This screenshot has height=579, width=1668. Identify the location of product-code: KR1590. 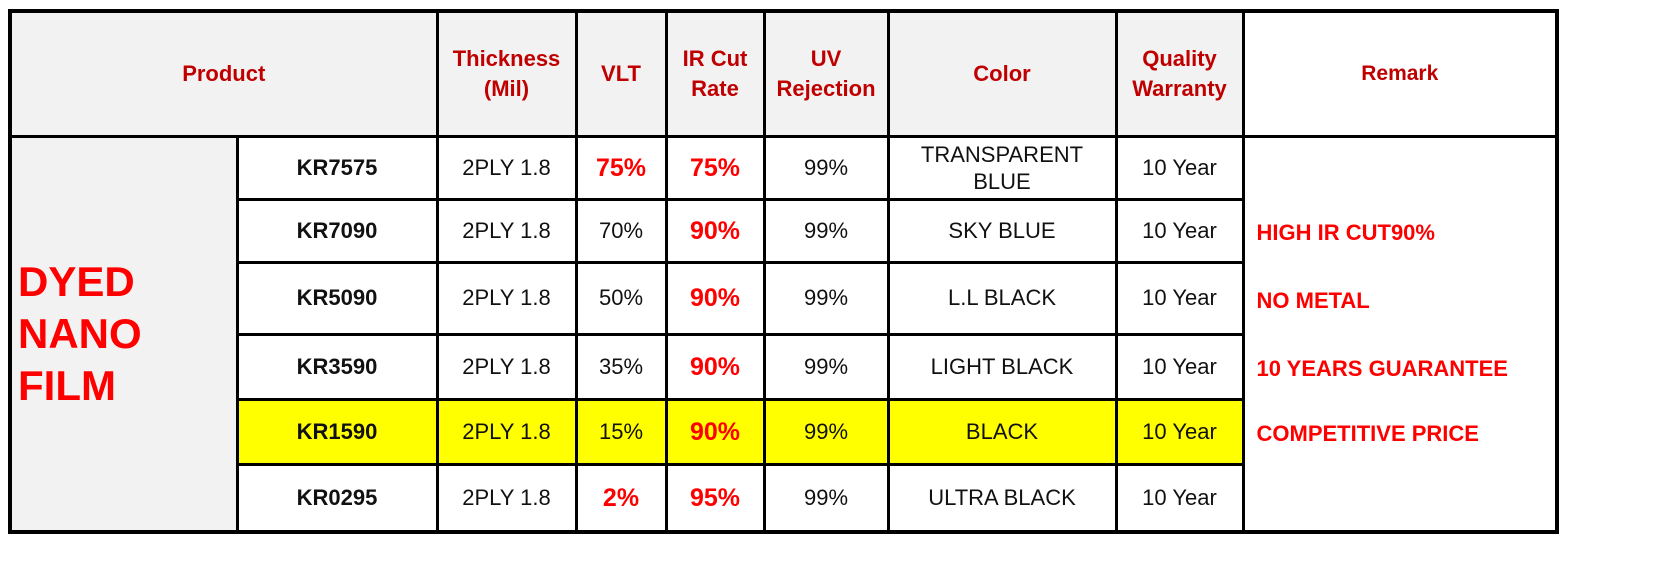
(337, 431).